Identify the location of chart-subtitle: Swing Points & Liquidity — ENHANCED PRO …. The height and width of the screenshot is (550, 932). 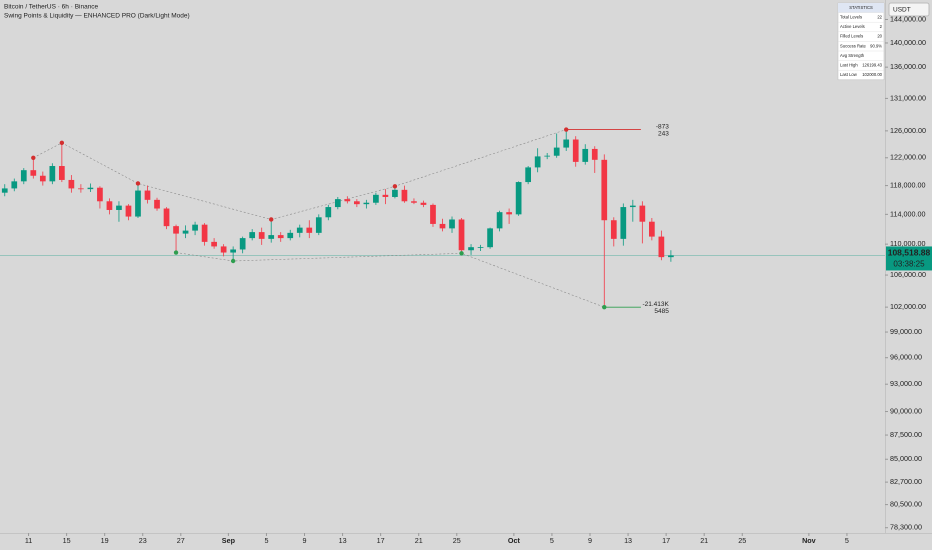
(97, 16).